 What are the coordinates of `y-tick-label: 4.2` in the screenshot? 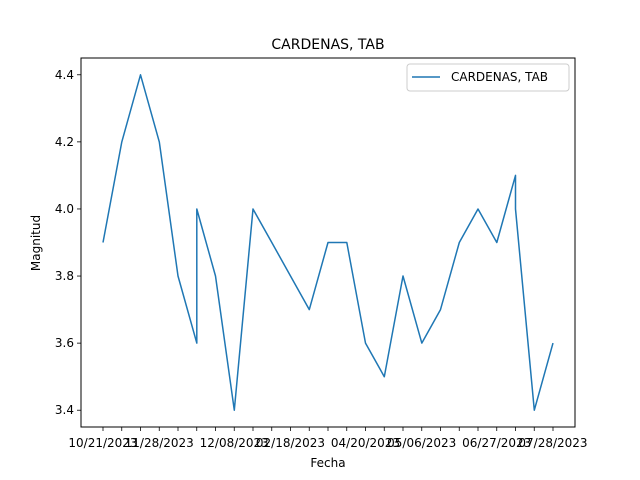 It's located at (64, 142).